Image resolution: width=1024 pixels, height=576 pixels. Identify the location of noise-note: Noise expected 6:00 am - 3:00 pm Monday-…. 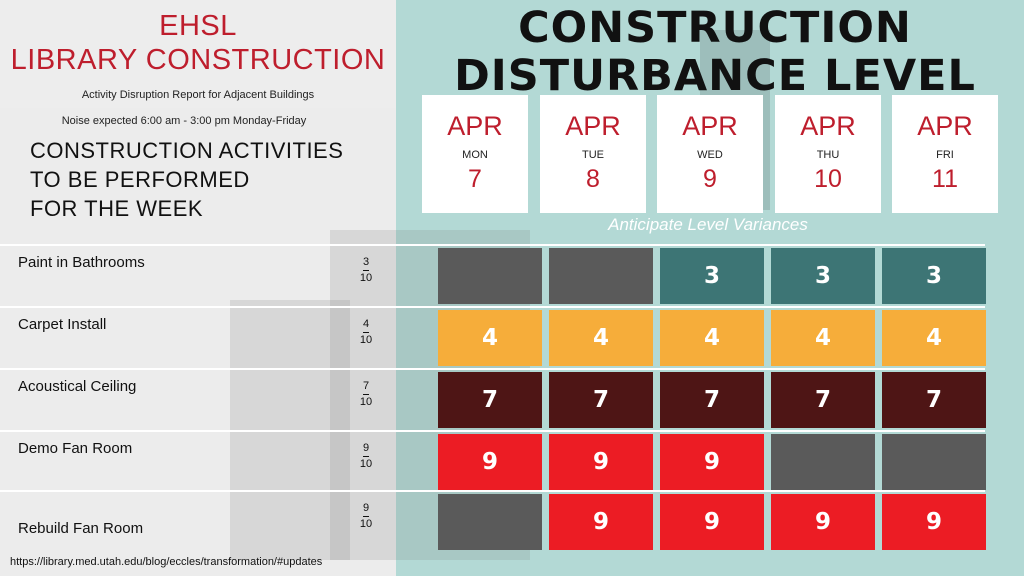
(184, 121).